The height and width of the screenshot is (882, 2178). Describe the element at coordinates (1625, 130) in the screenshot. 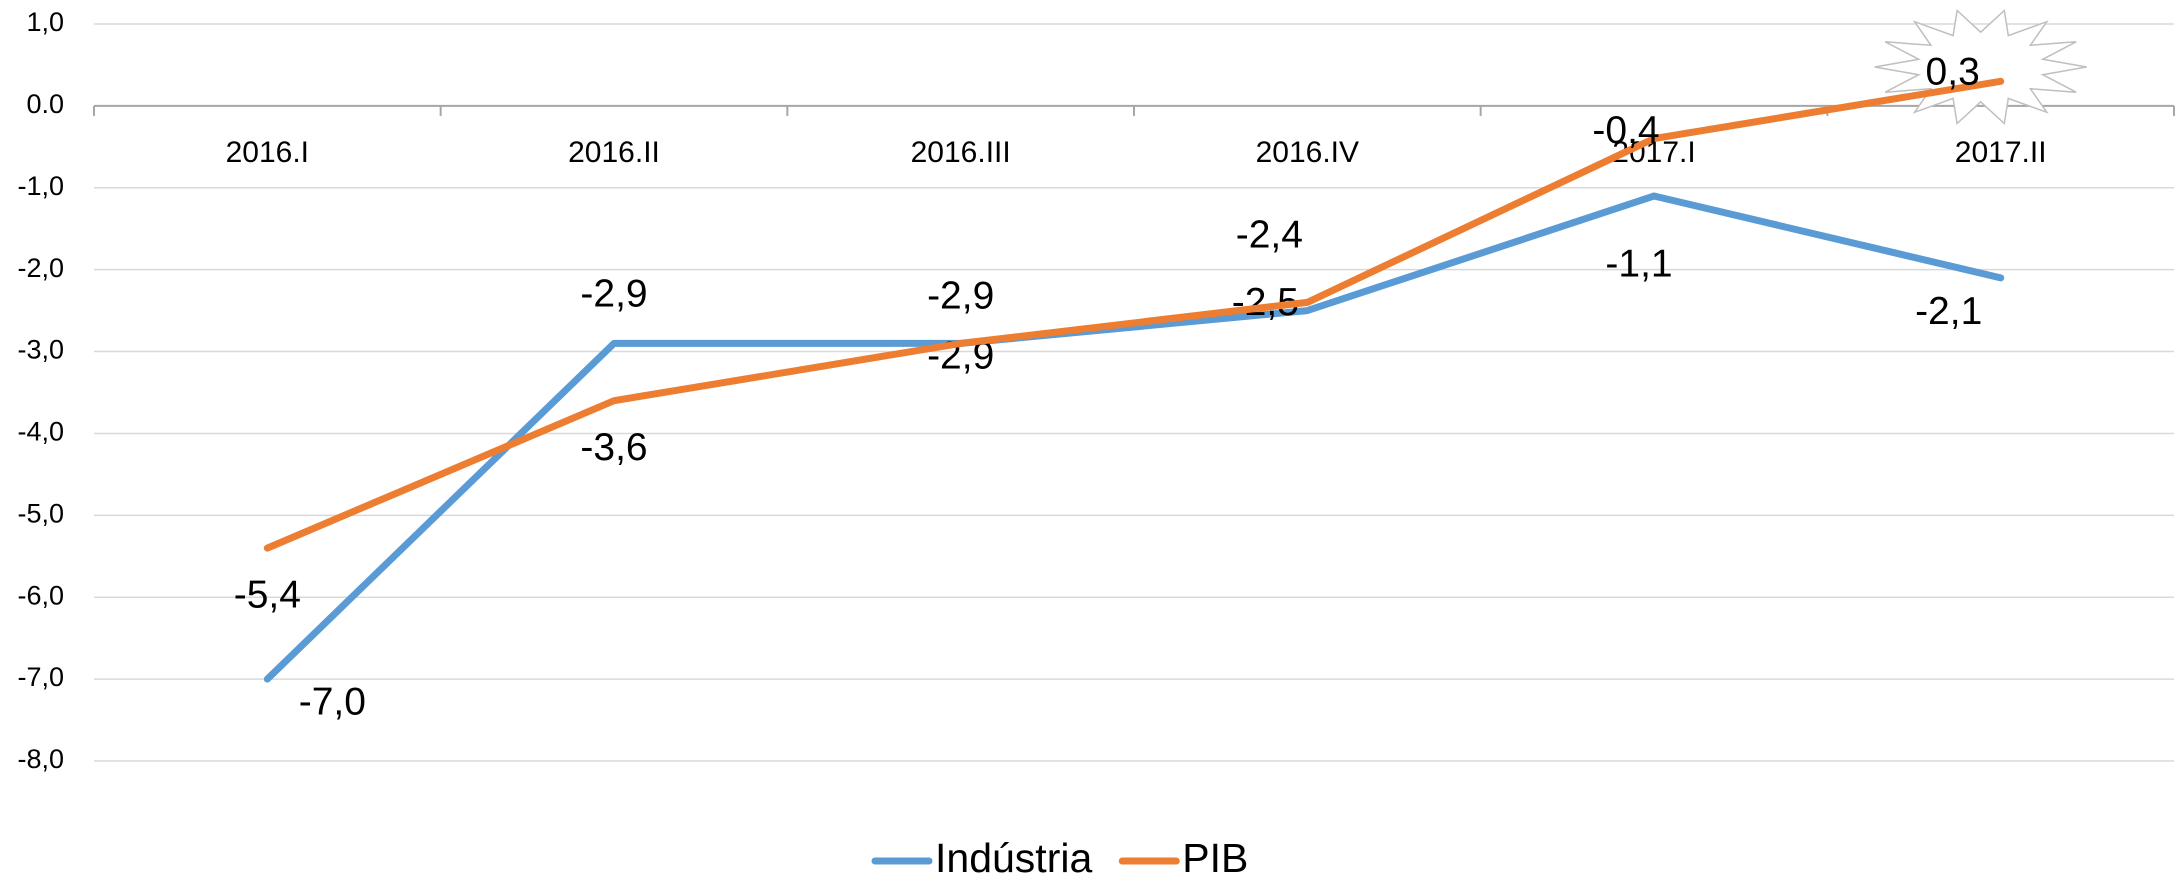

I see `data-label: -0,4` at that location.